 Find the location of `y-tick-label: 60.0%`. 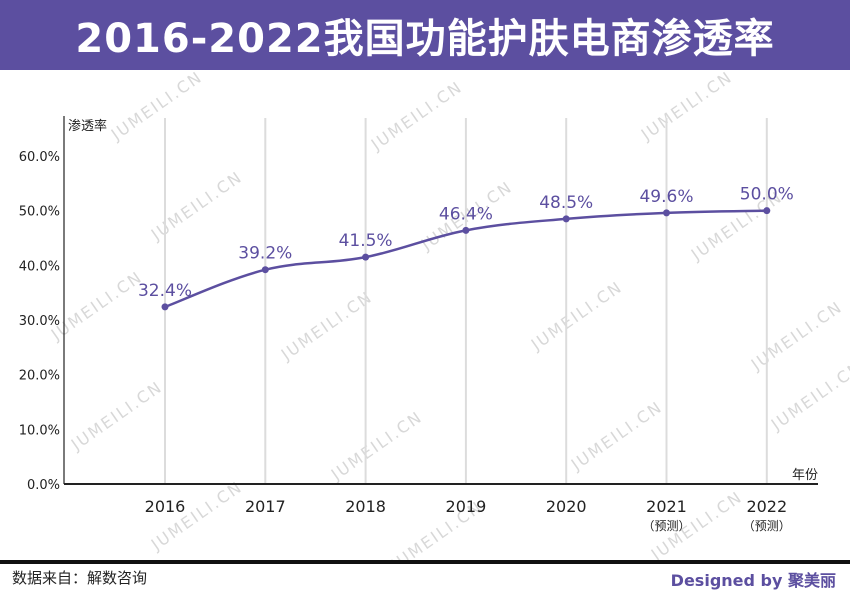

y-tick-label: 60.0% is located at coordinates (39, 157).